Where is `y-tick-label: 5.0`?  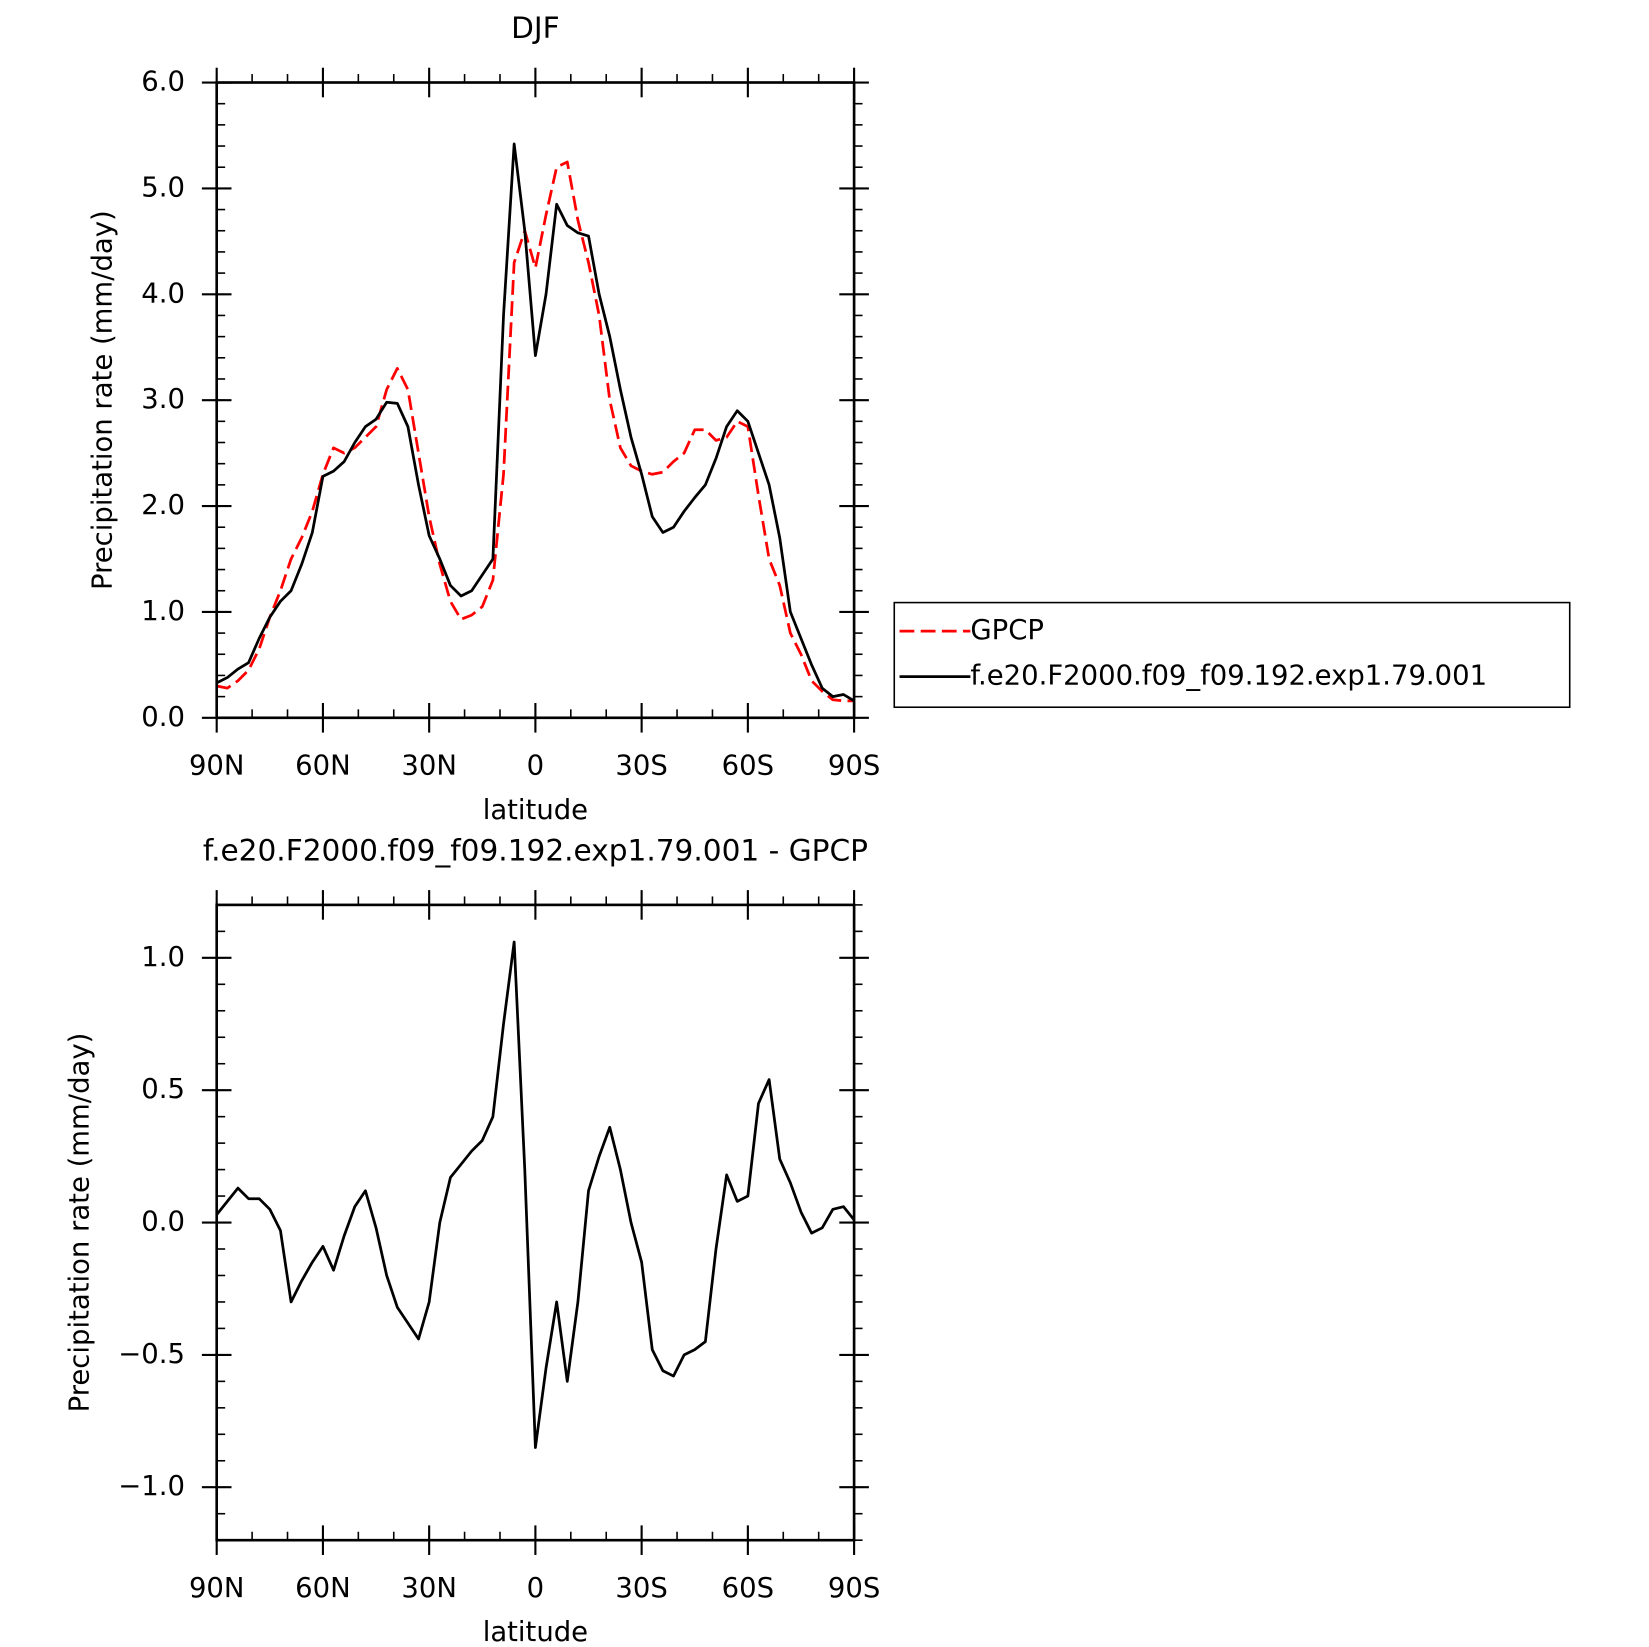
y-tick-label: 5.0 is located at coordinates (163, 187).